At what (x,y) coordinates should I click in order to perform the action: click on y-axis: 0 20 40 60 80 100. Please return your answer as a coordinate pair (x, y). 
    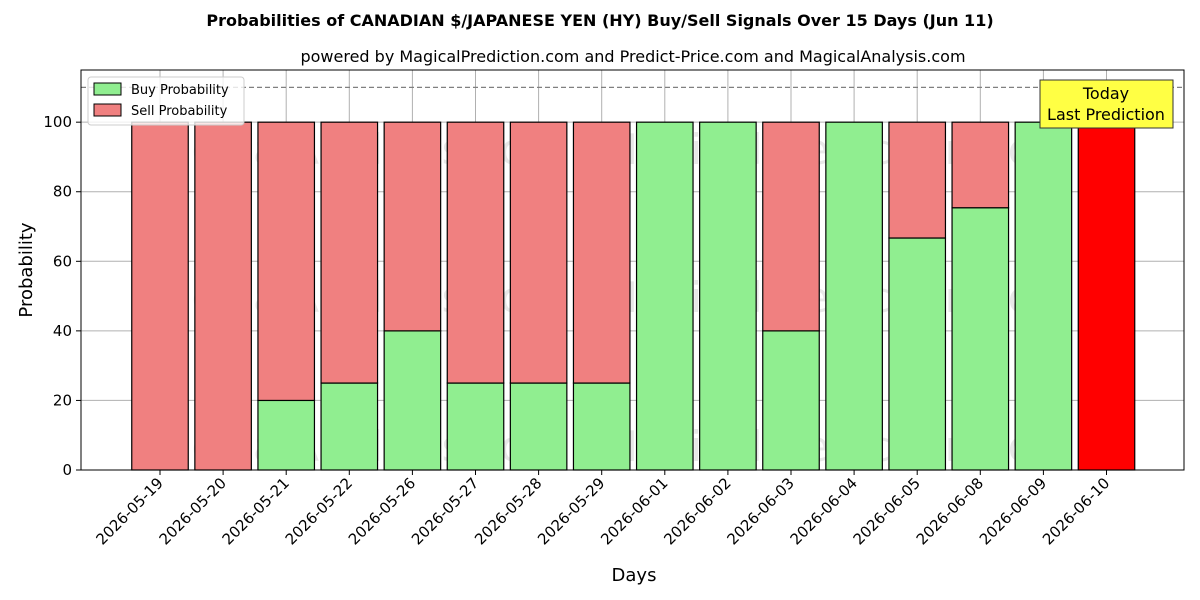
    Looking at the image, I should click on (62, 296).